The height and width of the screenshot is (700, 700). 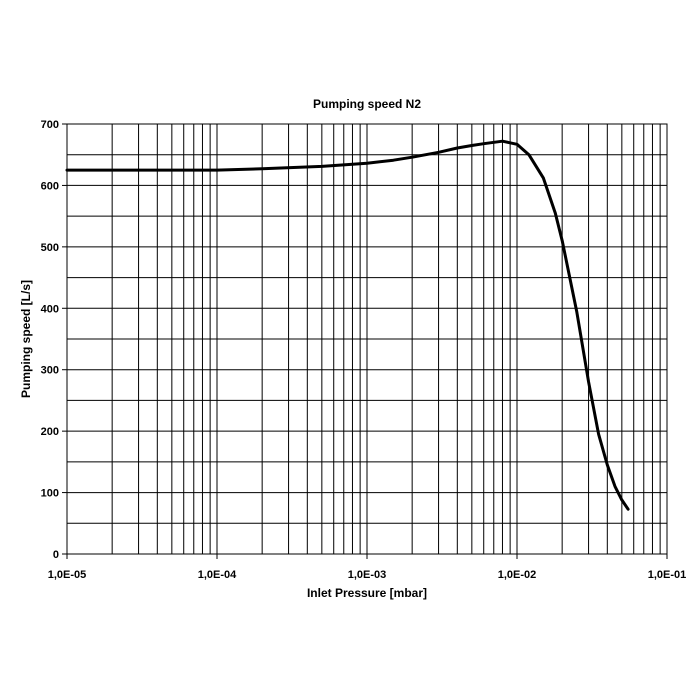 What do you see at coordinates (50, 309) in the screenshot?
I see `y-tick-label: 400` at bounding box center [50, 309].